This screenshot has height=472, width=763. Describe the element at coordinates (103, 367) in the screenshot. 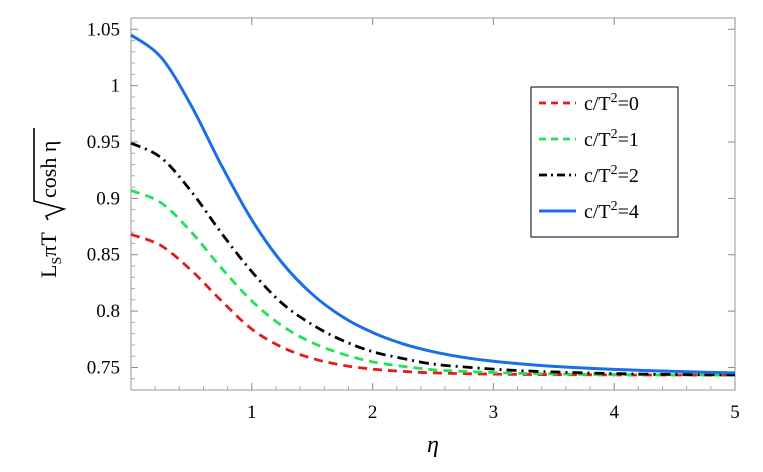

I see `y-tick-label: 0.75` at that location.